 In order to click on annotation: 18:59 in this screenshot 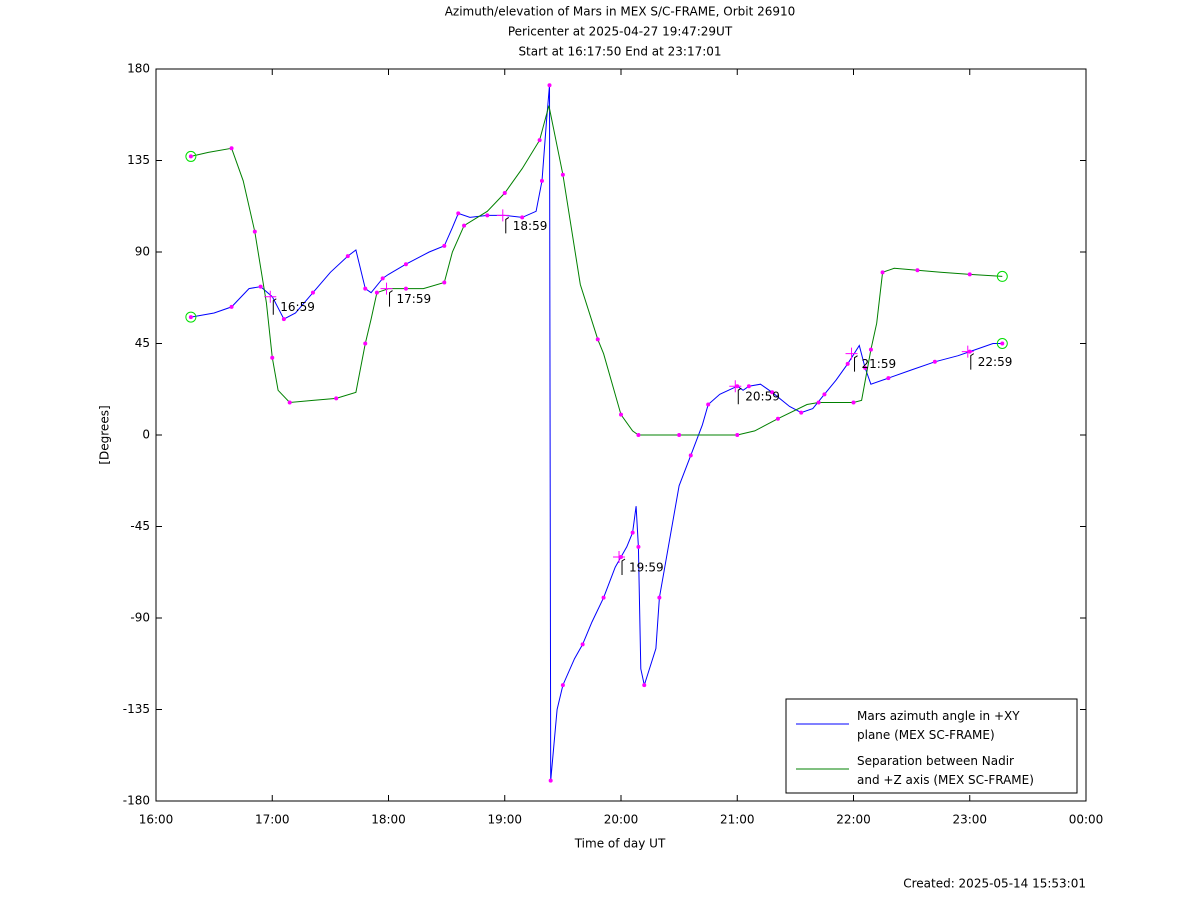, I will do `click(530, 226)`.